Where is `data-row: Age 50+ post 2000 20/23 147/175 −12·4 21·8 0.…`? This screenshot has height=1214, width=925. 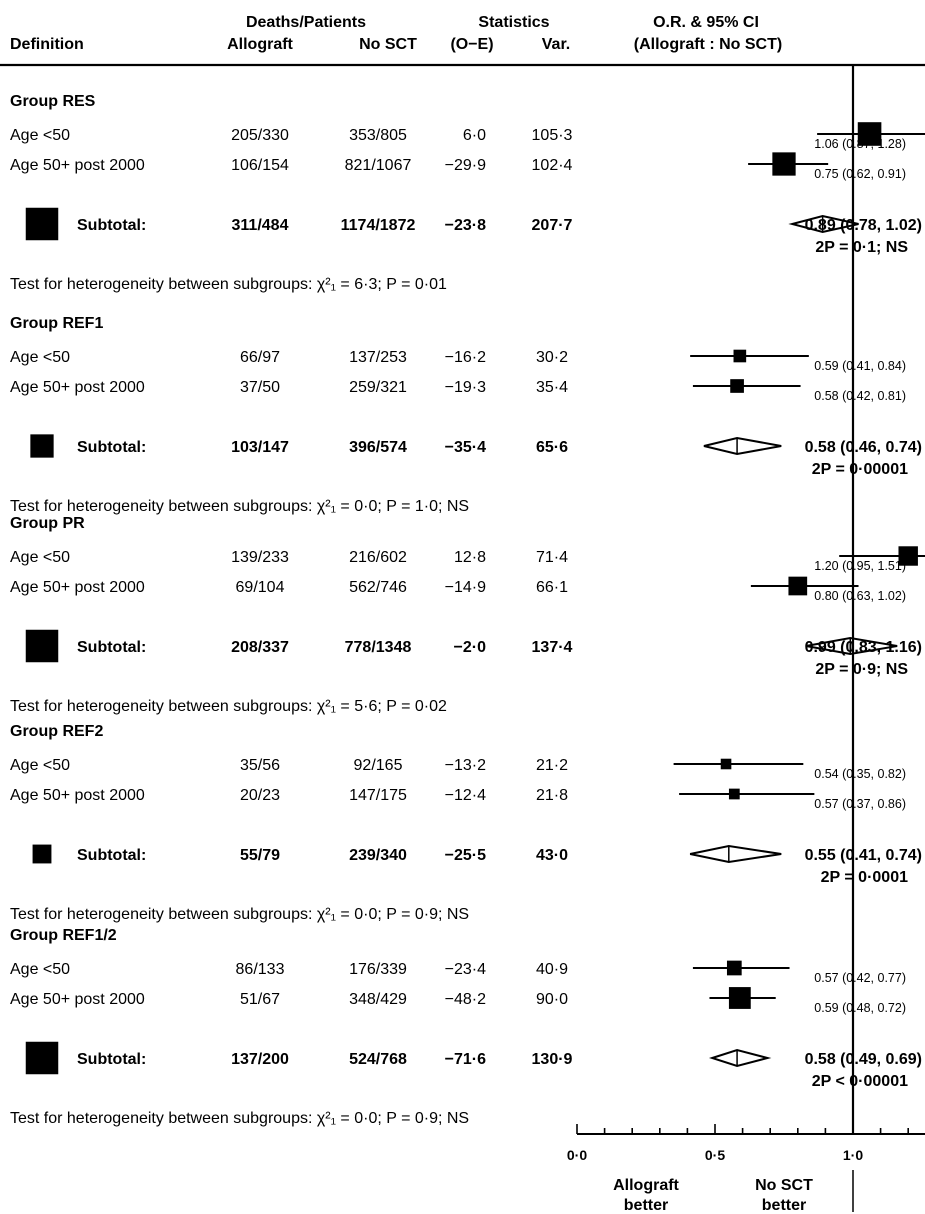 data-row: Age 50+ post 2000 20/23 147/175 −12·4 21·8 0.… is located at coordinates (458, 799).